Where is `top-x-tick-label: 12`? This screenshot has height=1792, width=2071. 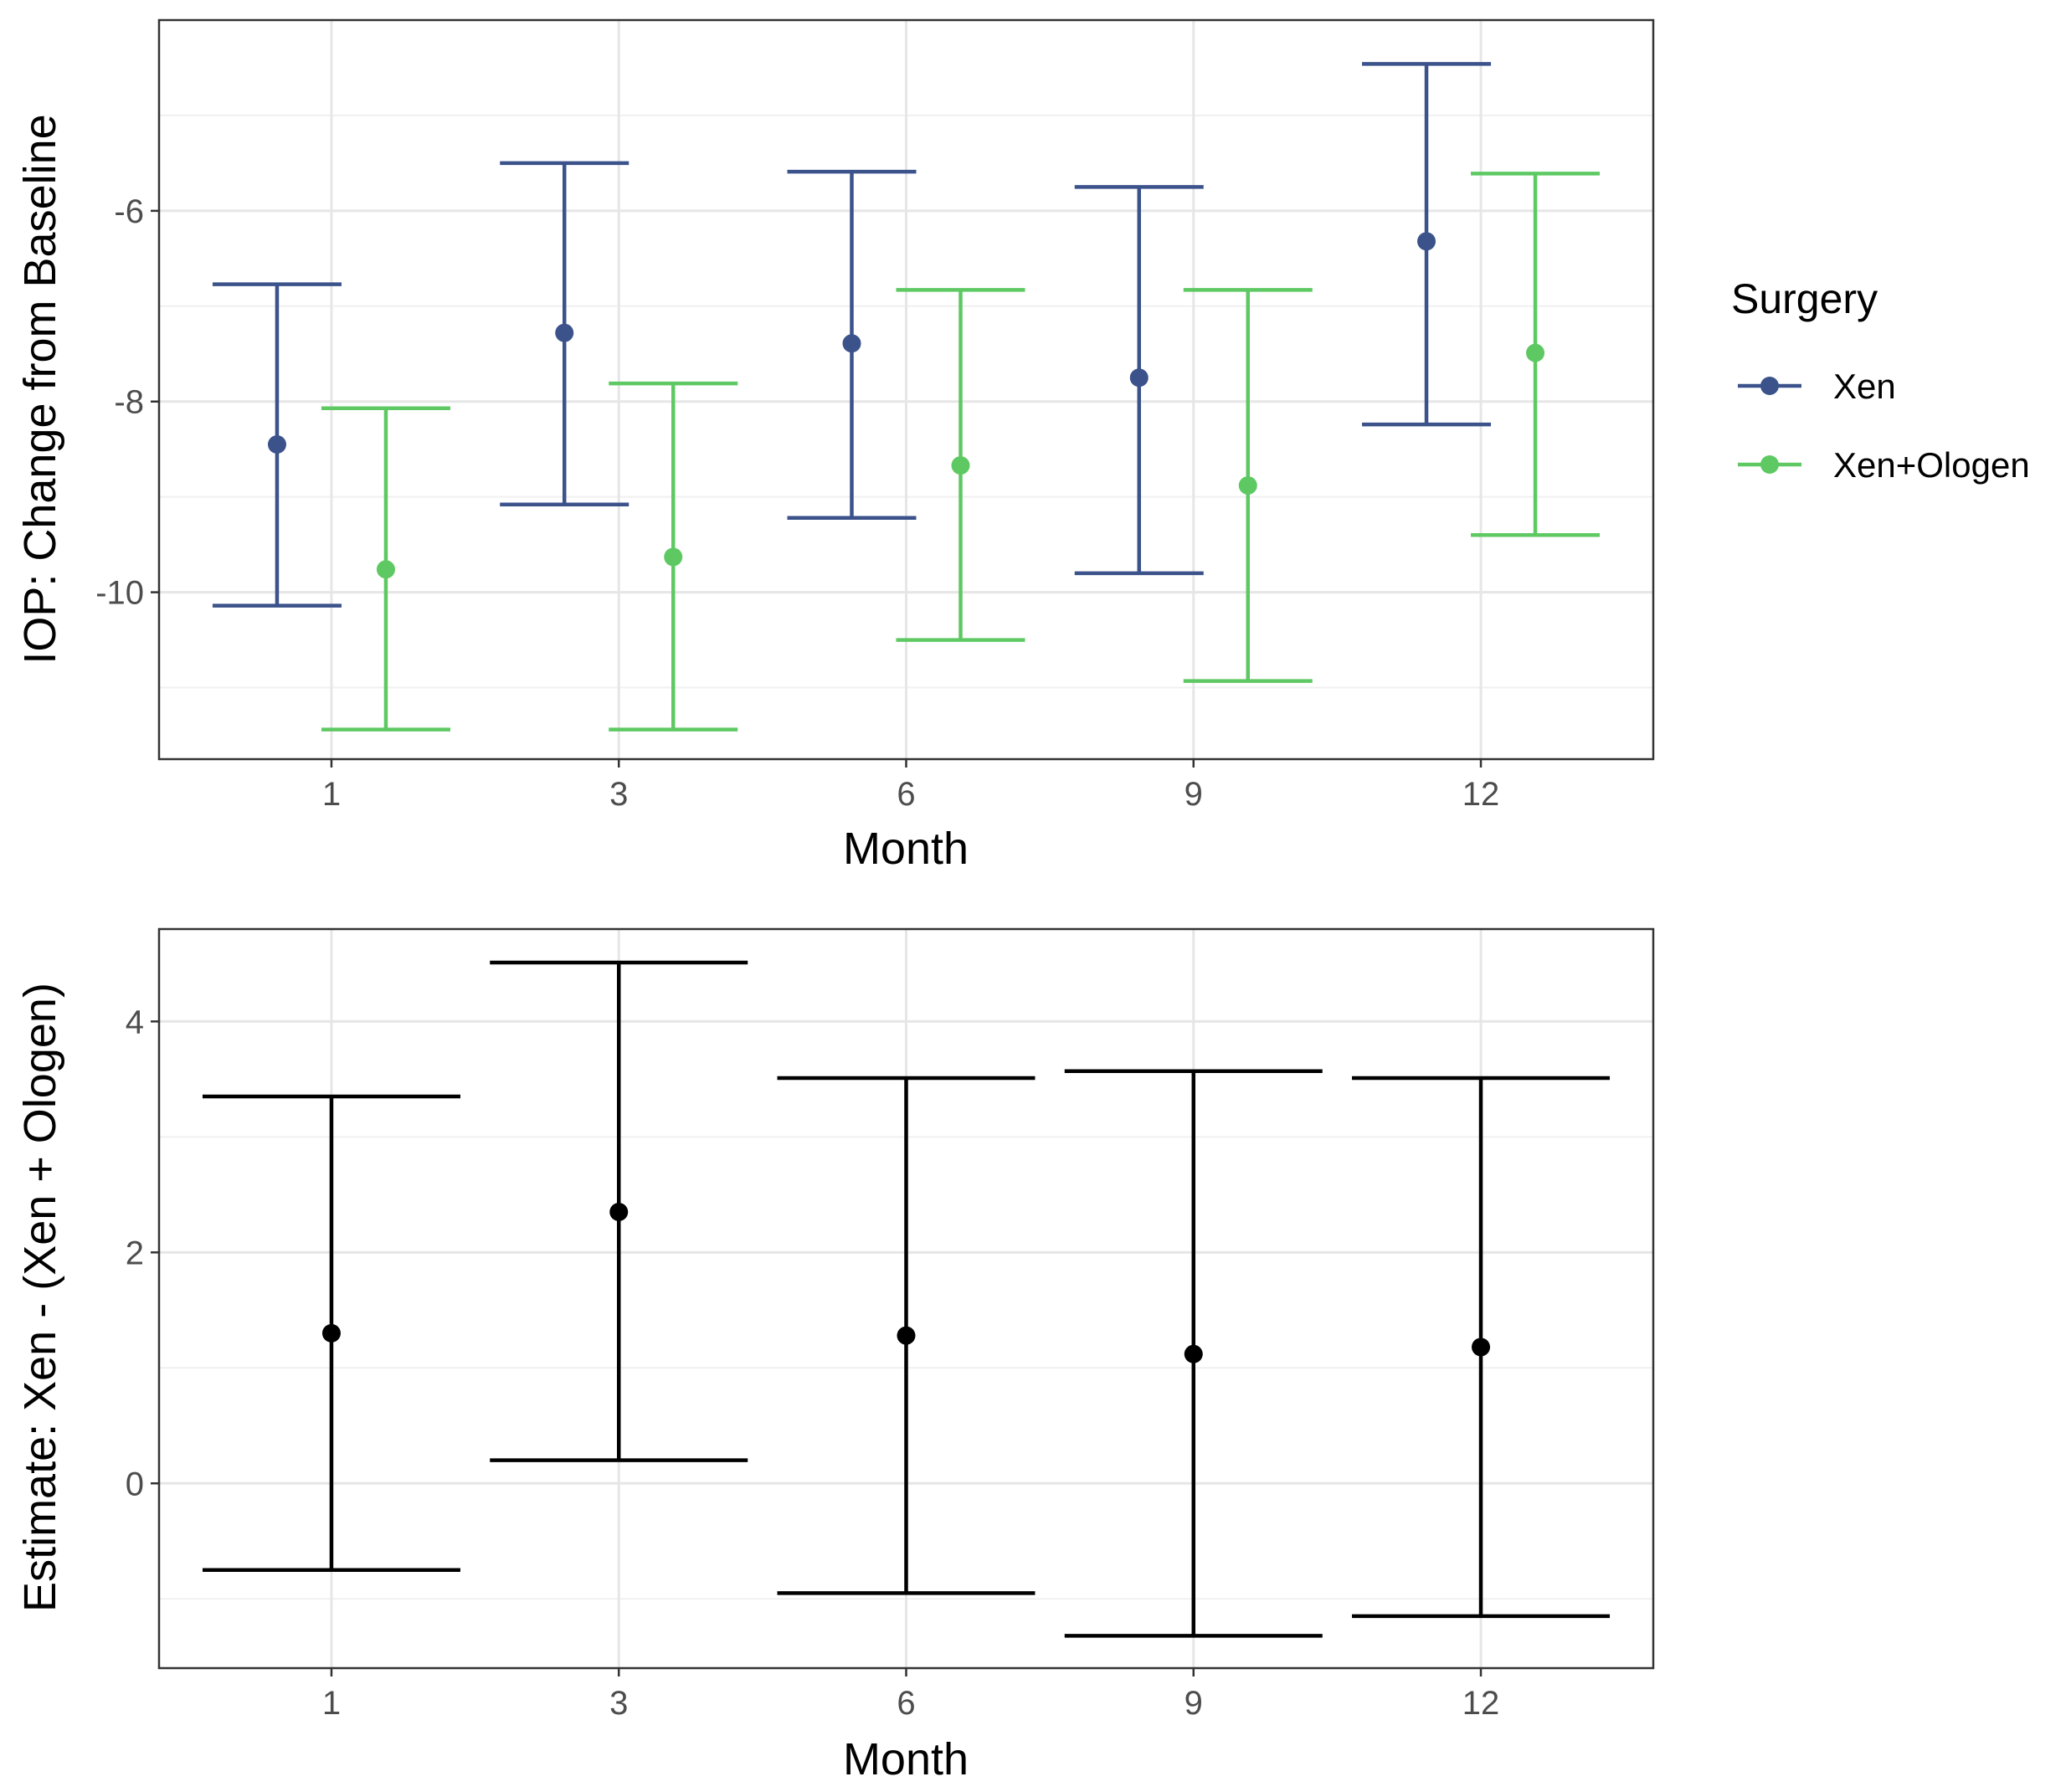 top-x-tick-label: 12 is located at coordinates (1481, 794).